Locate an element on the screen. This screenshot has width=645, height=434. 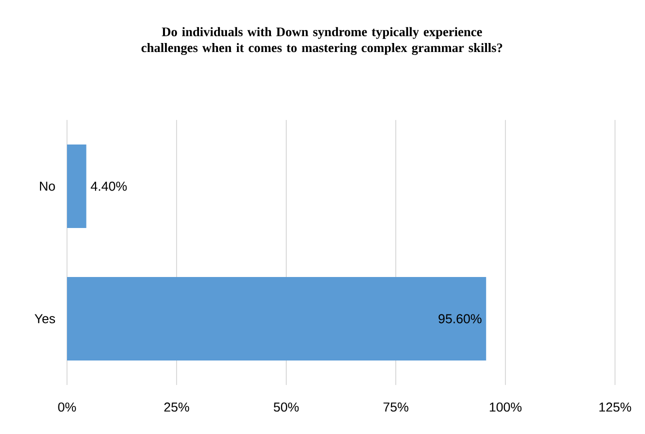
data-label: 95.60% is located at coordinates (460, 319).